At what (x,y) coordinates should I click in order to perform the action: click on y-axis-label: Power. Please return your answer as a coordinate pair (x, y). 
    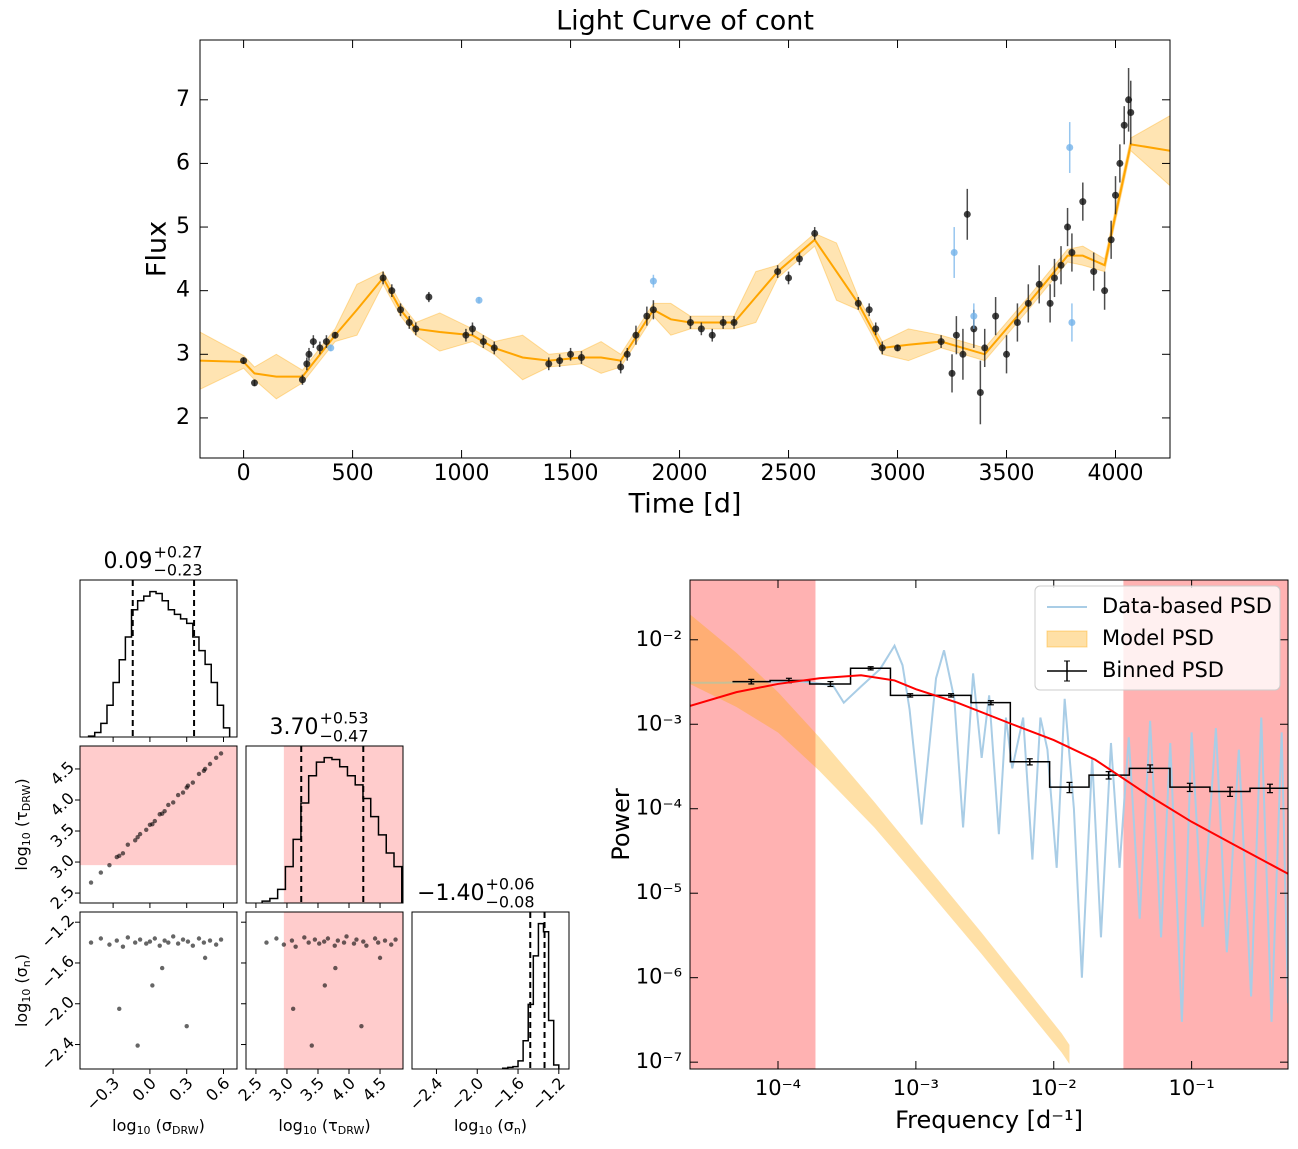
    Looking at the image, I should click on (621, 824).